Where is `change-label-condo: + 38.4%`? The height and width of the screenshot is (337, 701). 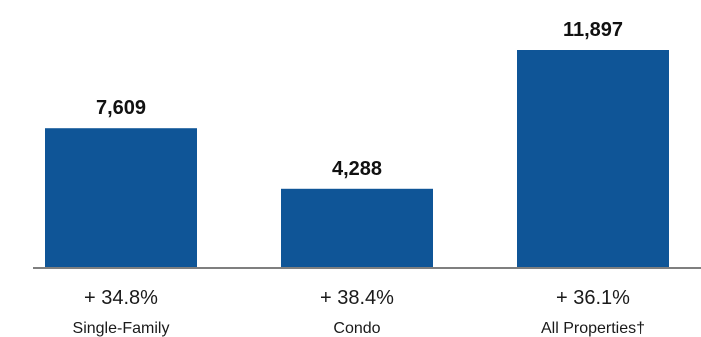
change-label-condo: + 38.4% is located at coordinates (357, 298).